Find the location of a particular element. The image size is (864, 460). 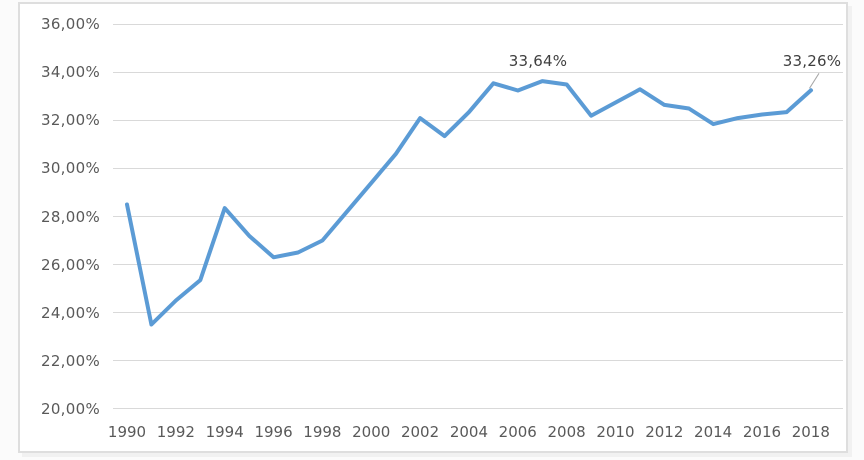

y-axis-tick-label: 20,00% is located at coordinates (70, 409).